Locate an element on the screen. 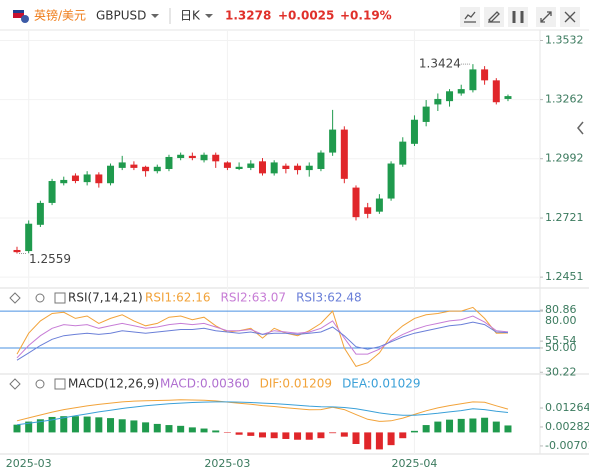 The width and height of the screenshot is (589, 474). symbol-code: GBPUSD is located at coordinates (121, 16).